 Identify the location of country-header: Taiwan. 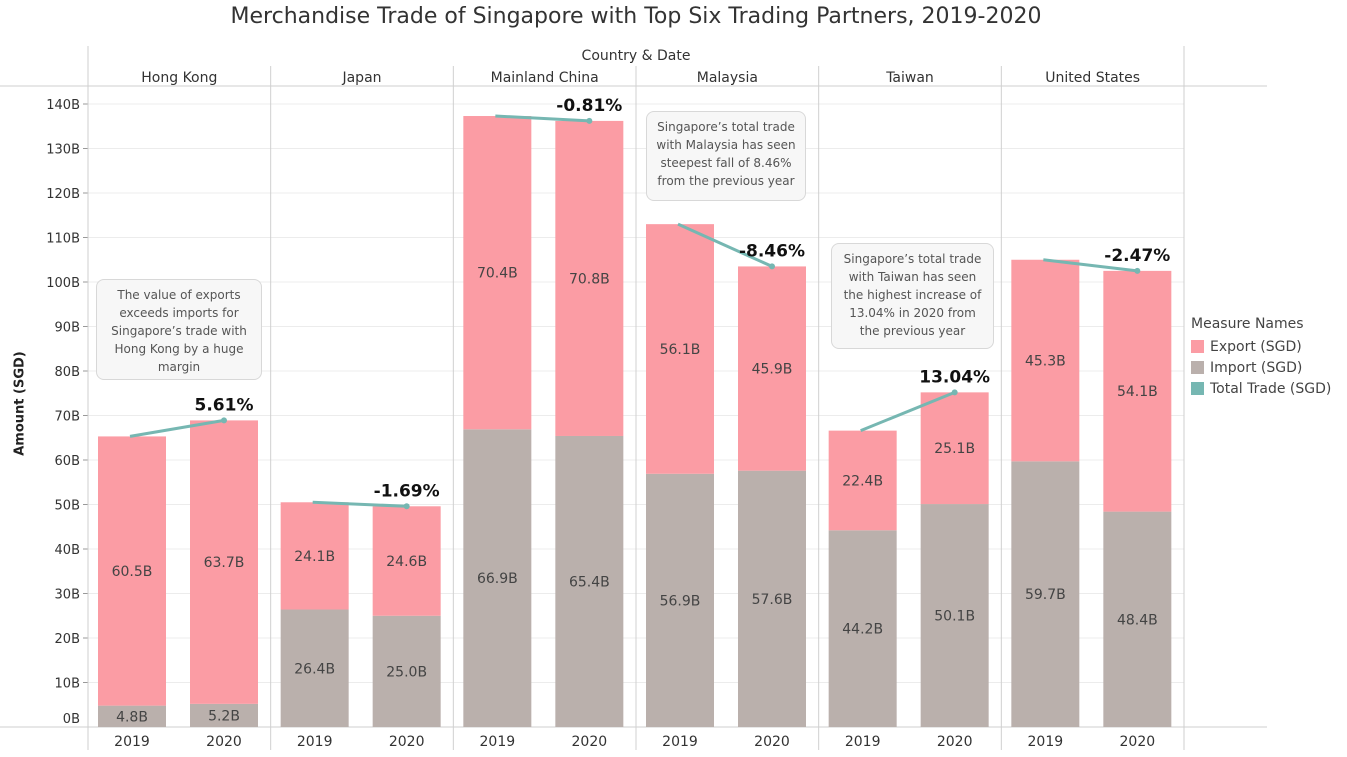
(909, 78).